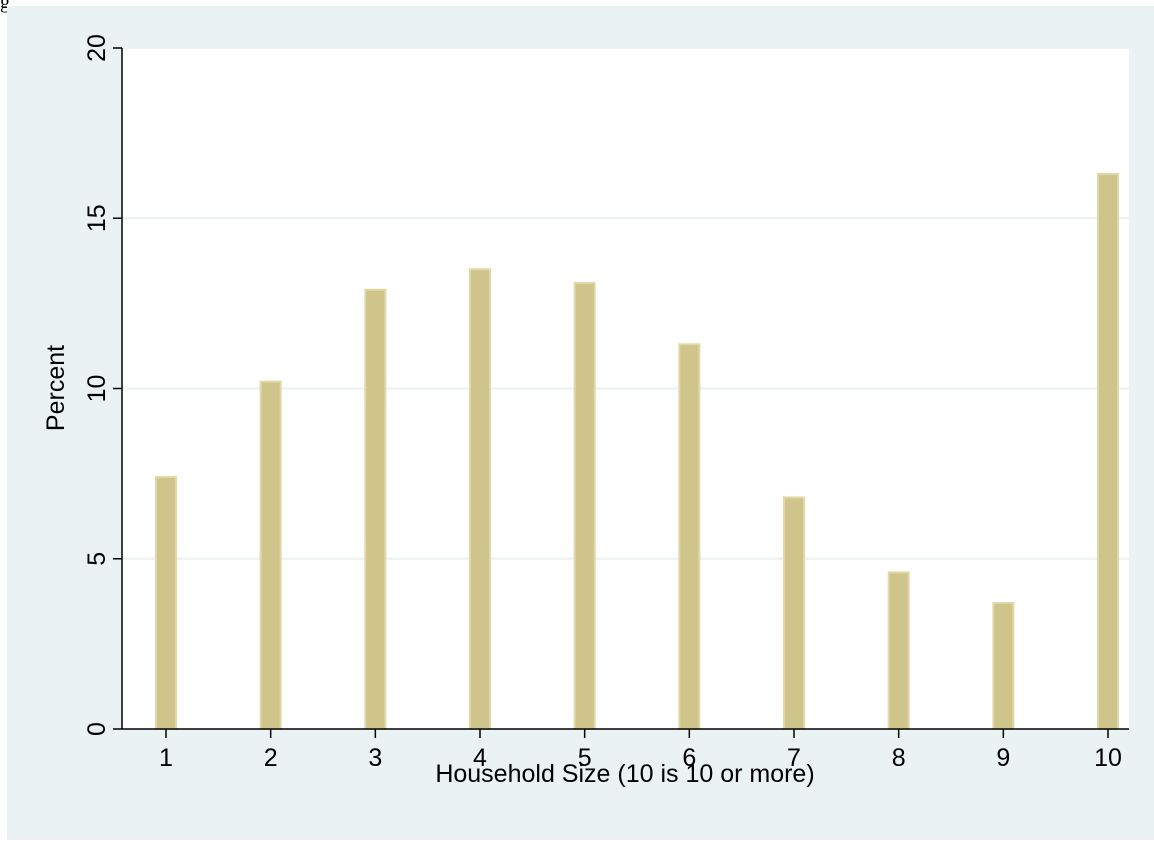 The width and height of the screenshot is (1154, 845). Describe the element at coordinates (640, 750) in the screenshot. I see `x-ticks: 1 2 3 4 5 6 7 8 9 10` at that location.